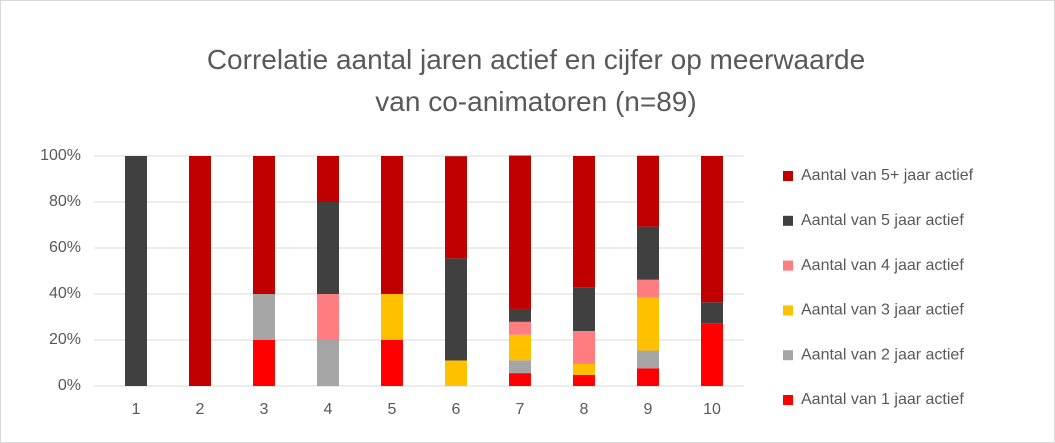 The image size is (1055, 443). I want to click on y-tick-label: 0%, so click(69, 385).